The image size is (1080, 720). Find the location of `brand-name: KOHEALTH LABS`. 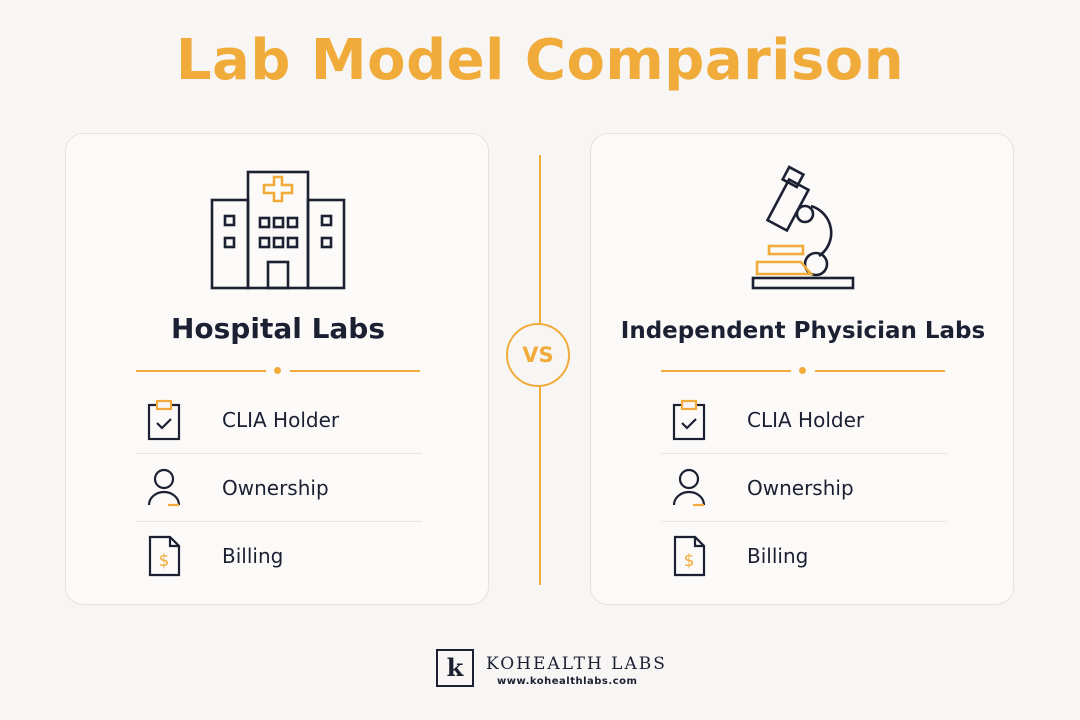

brand-name: KOHEALTH LABS is located at coordinates (576, 664).